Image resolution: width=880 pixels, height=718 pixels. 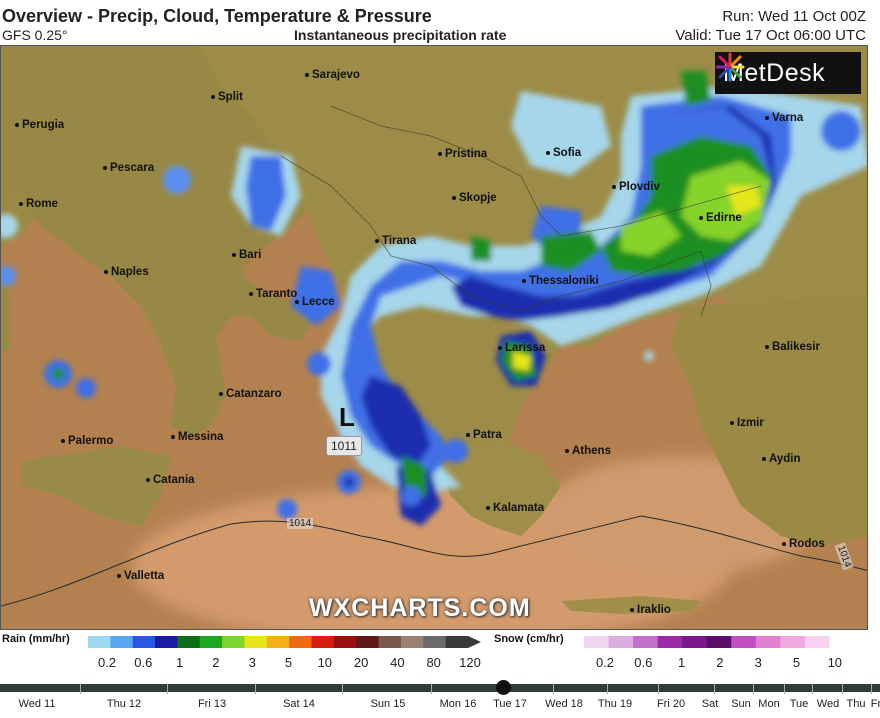 I want to click on chart-subtitle: Instantaneous precipitation rate, so click(x=400, y=35).